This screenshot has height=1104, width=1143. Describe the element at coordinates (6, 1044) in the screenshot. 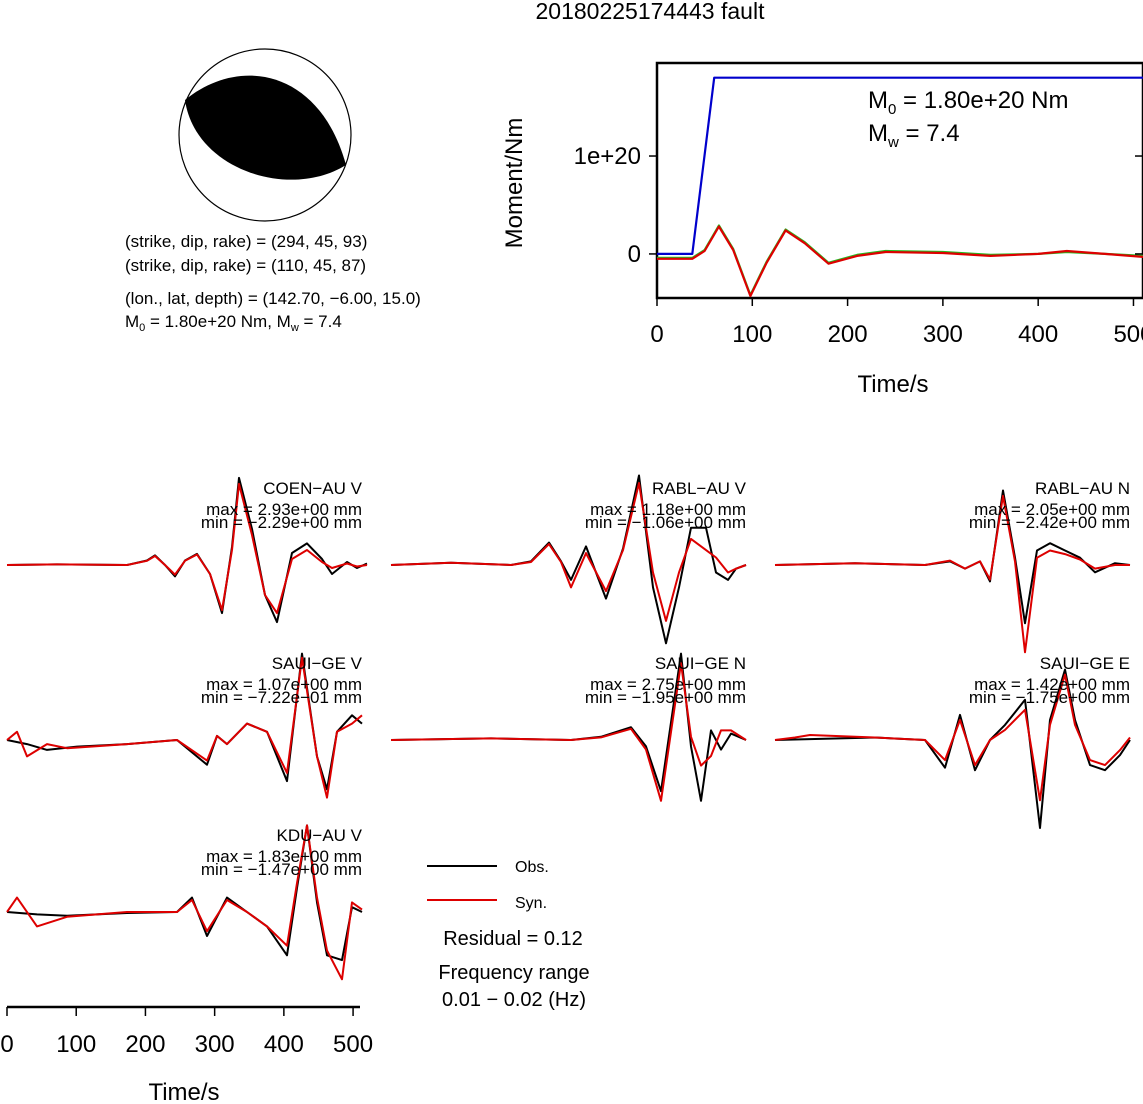

I see `waveform-x-tick-label: 0` at that location.